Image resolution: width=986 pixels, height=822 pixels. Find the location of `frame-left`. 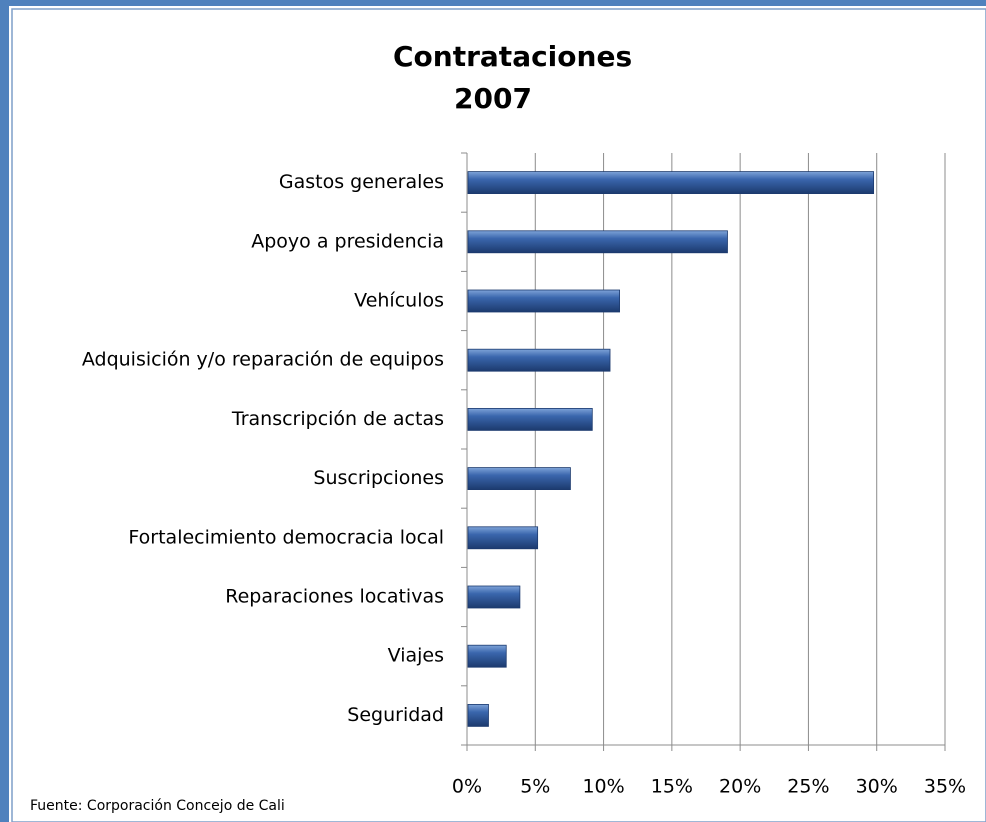

frame-left is located at coordinates (4, 411).